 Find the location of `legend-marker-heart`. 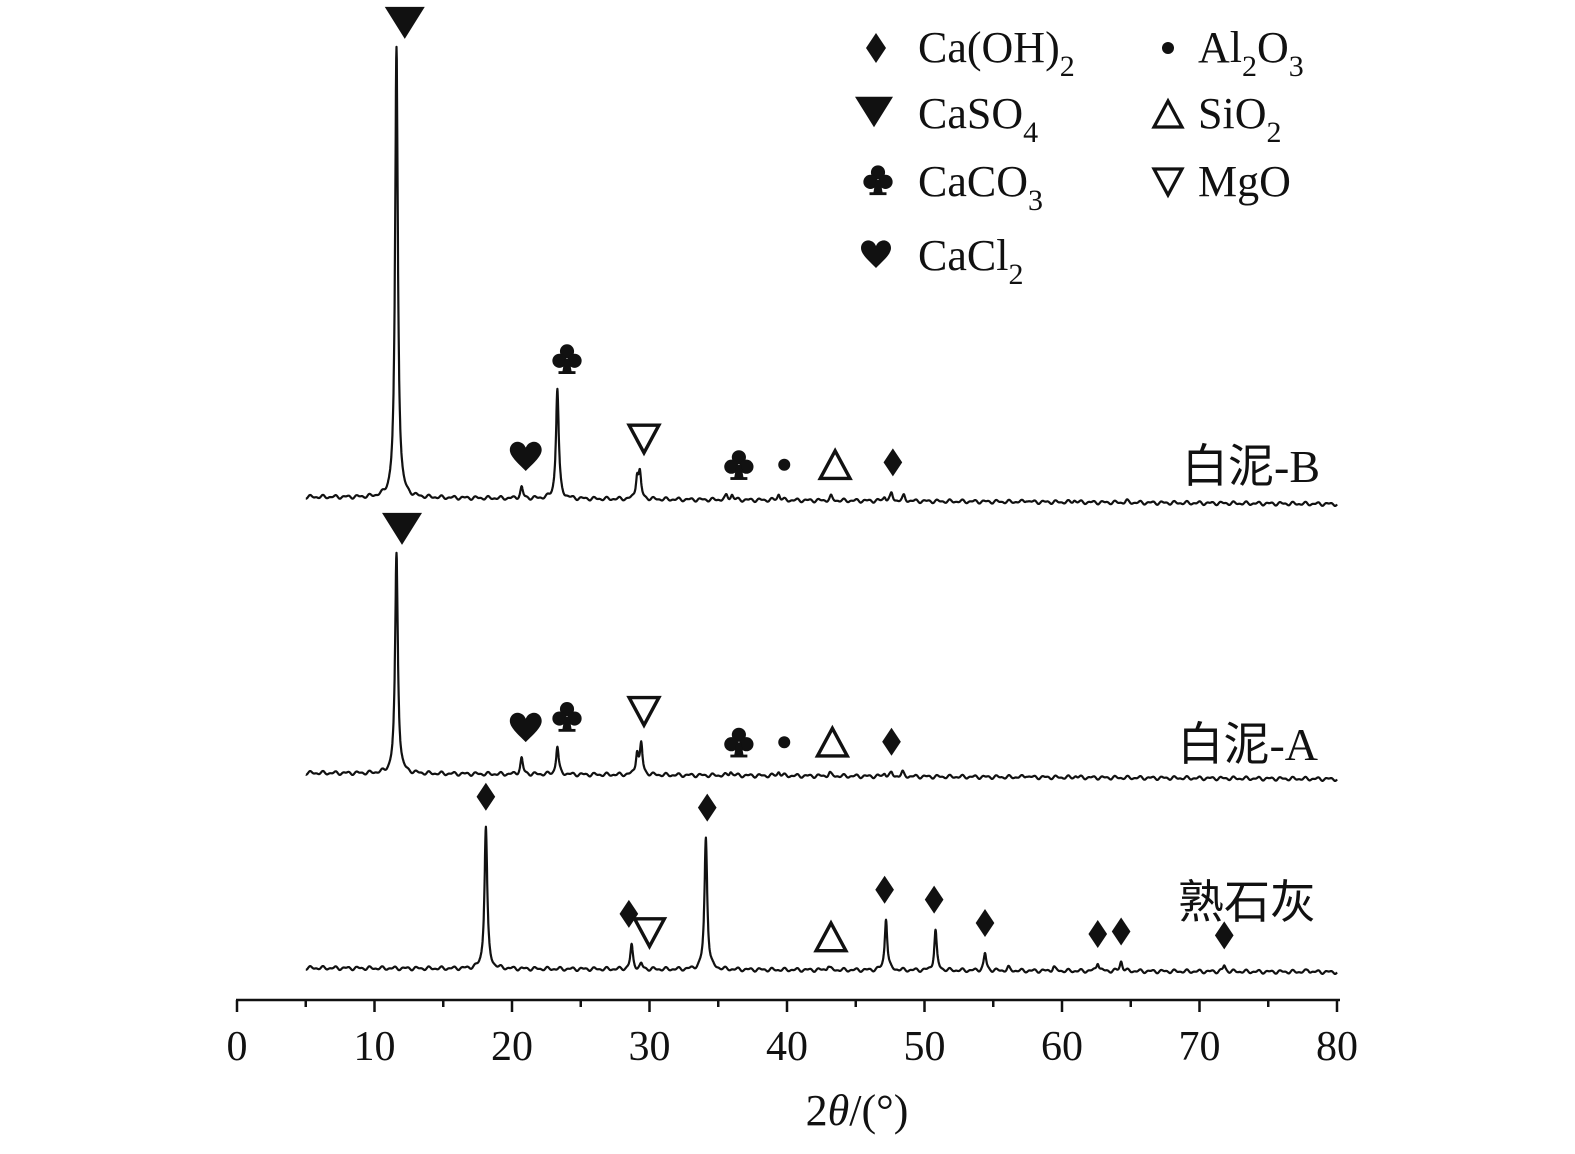

legend-marker-heart is located at coordinates (876, 254).